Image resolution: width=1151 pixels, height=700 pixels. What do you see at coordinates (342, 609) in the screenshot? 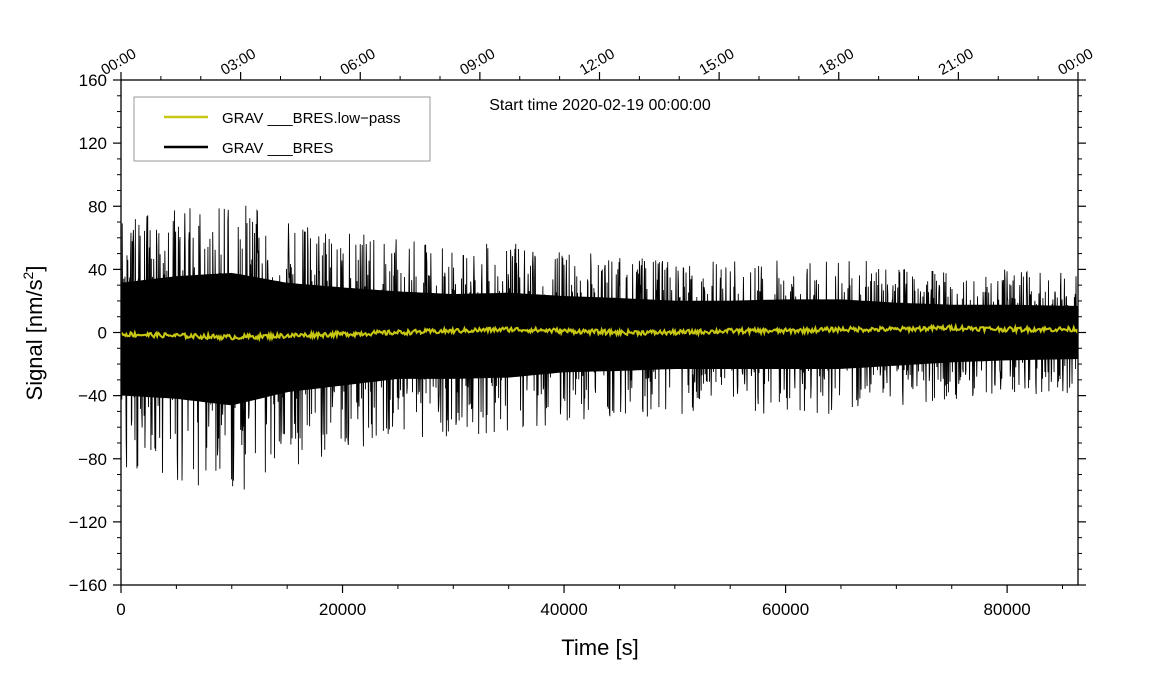
I see `x-tick-label: 20000` at bounding box center [342, 609].